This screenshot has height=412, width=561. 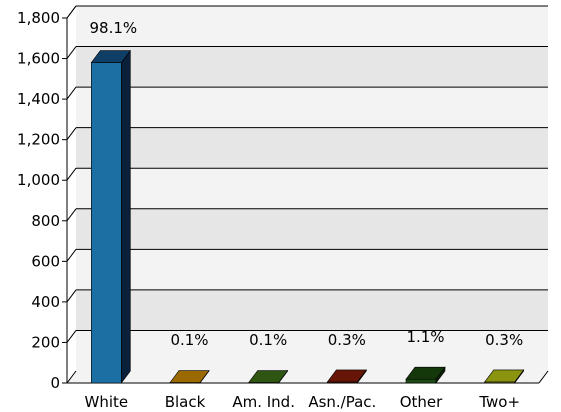 I want to click on y-tick-label: 400, so click(x=45, y=302).